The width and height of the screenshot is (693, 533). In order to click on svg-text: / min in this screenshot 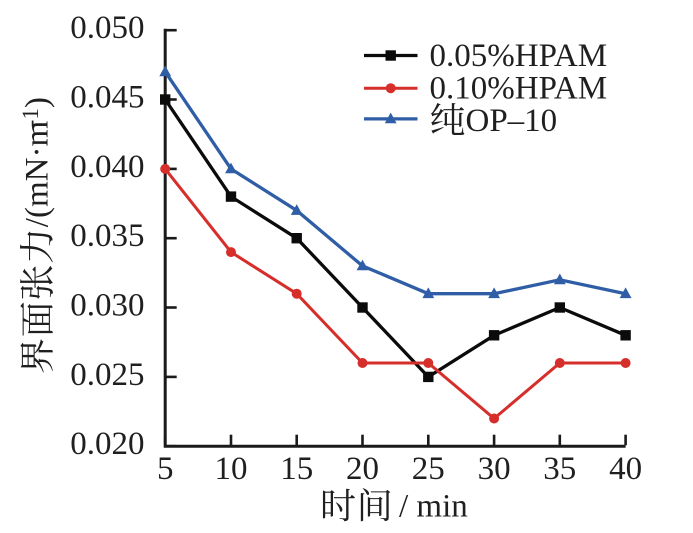, I will do `click(433, 507)`.